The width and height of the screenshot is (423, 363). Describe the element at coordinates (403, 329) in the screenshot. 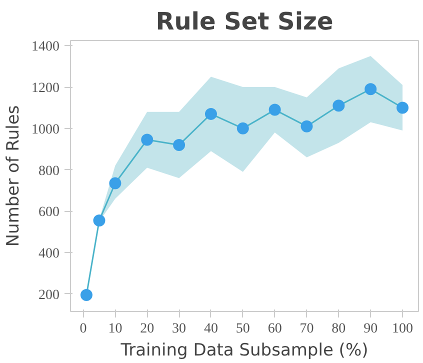

I see `x-tick-label: 100` at that location.